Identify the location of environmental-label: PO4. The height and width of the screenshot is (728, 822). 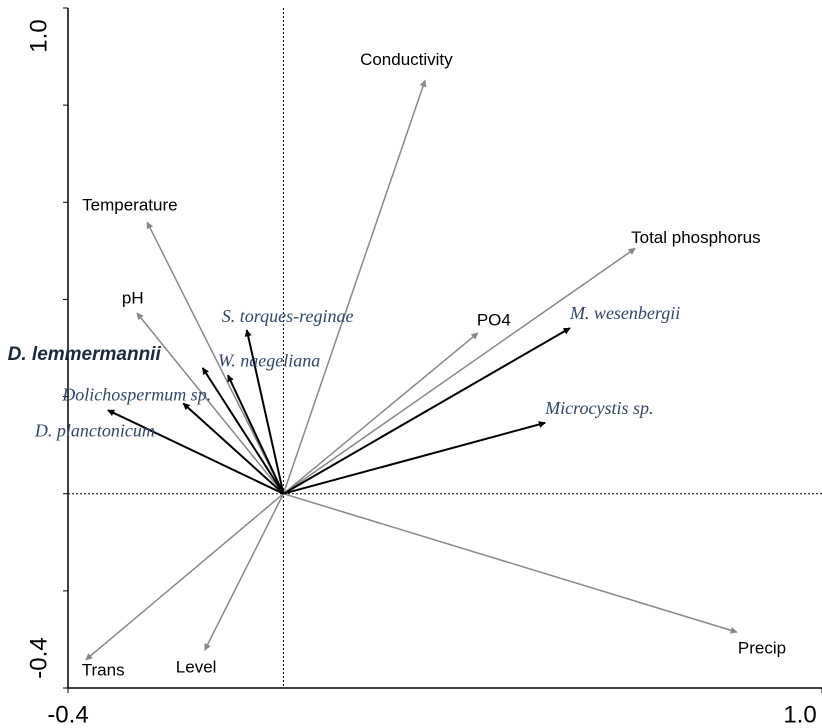
(494, 319).